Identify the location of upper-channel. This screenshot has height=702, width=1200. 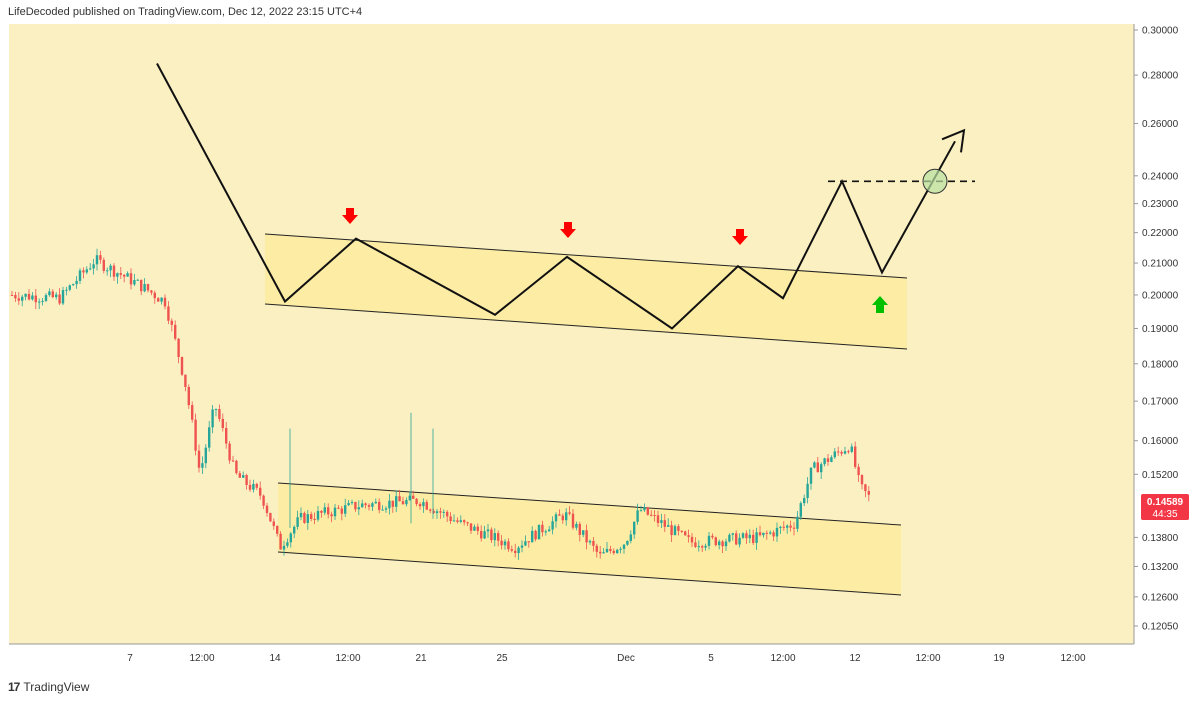
(586, 291).